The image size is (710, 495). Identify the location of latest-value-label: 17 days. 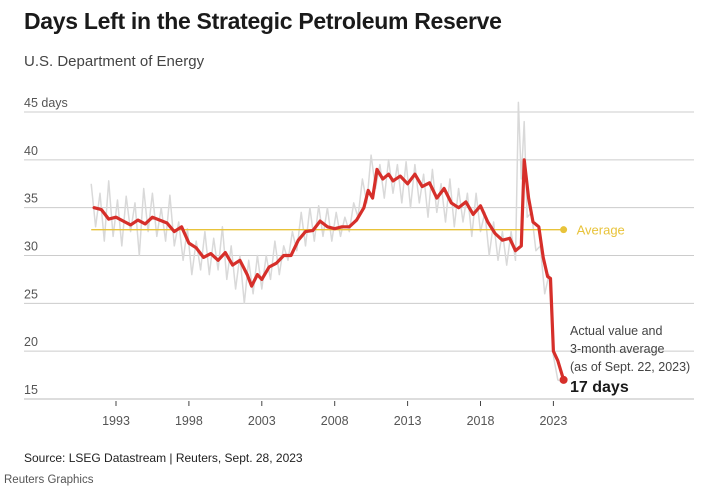
(599, 387).